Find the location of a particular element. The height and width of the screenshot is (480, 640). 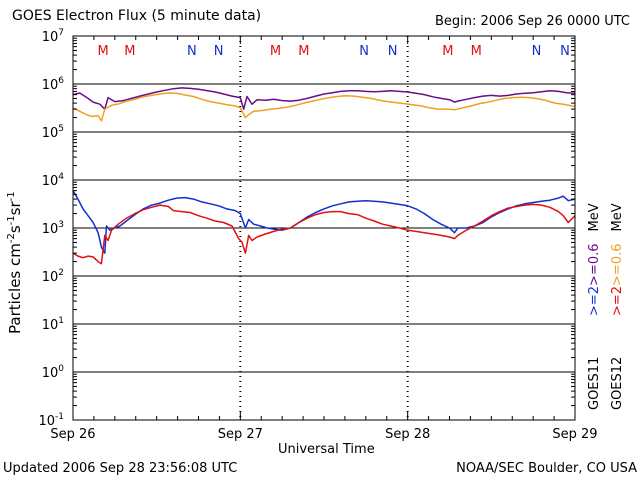

y-tick-label: 10⁻¹ is located at coordinates (51, 420).